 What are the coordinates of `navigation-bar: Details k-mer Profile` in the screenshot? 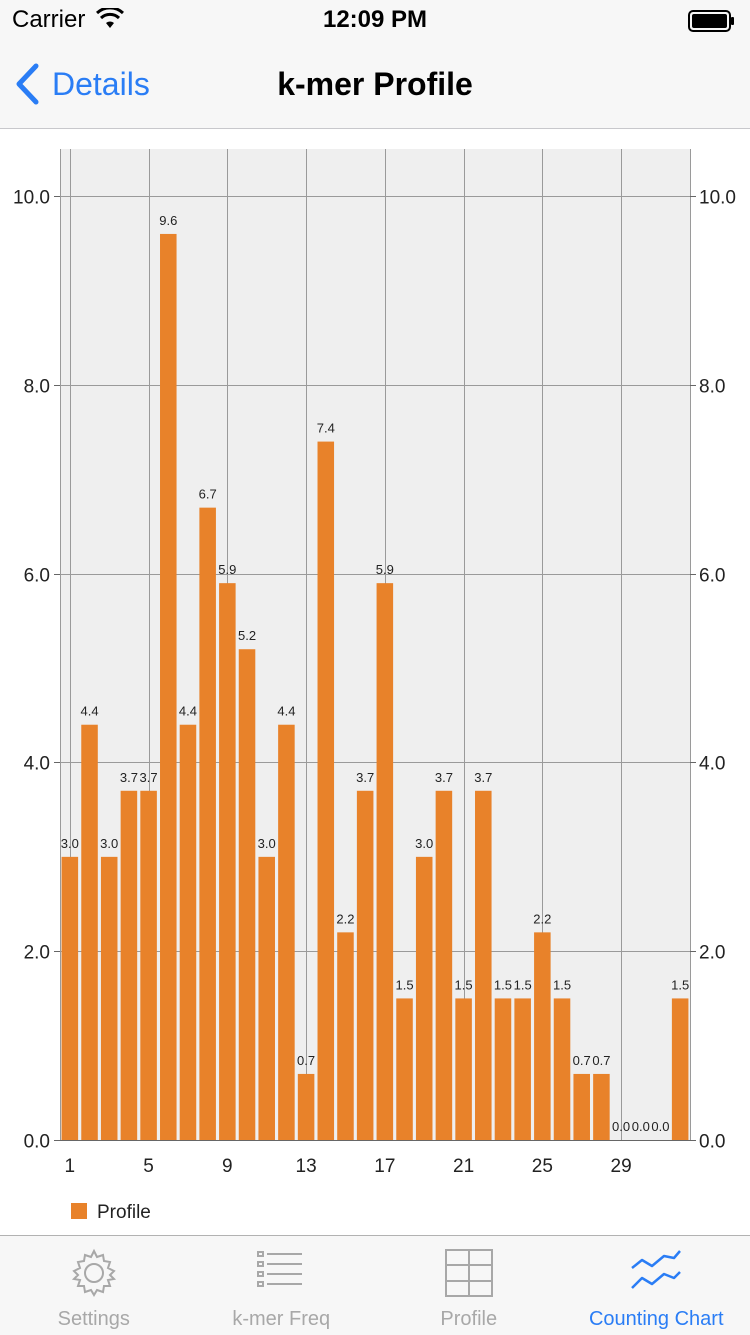 It's located at (375, 84).